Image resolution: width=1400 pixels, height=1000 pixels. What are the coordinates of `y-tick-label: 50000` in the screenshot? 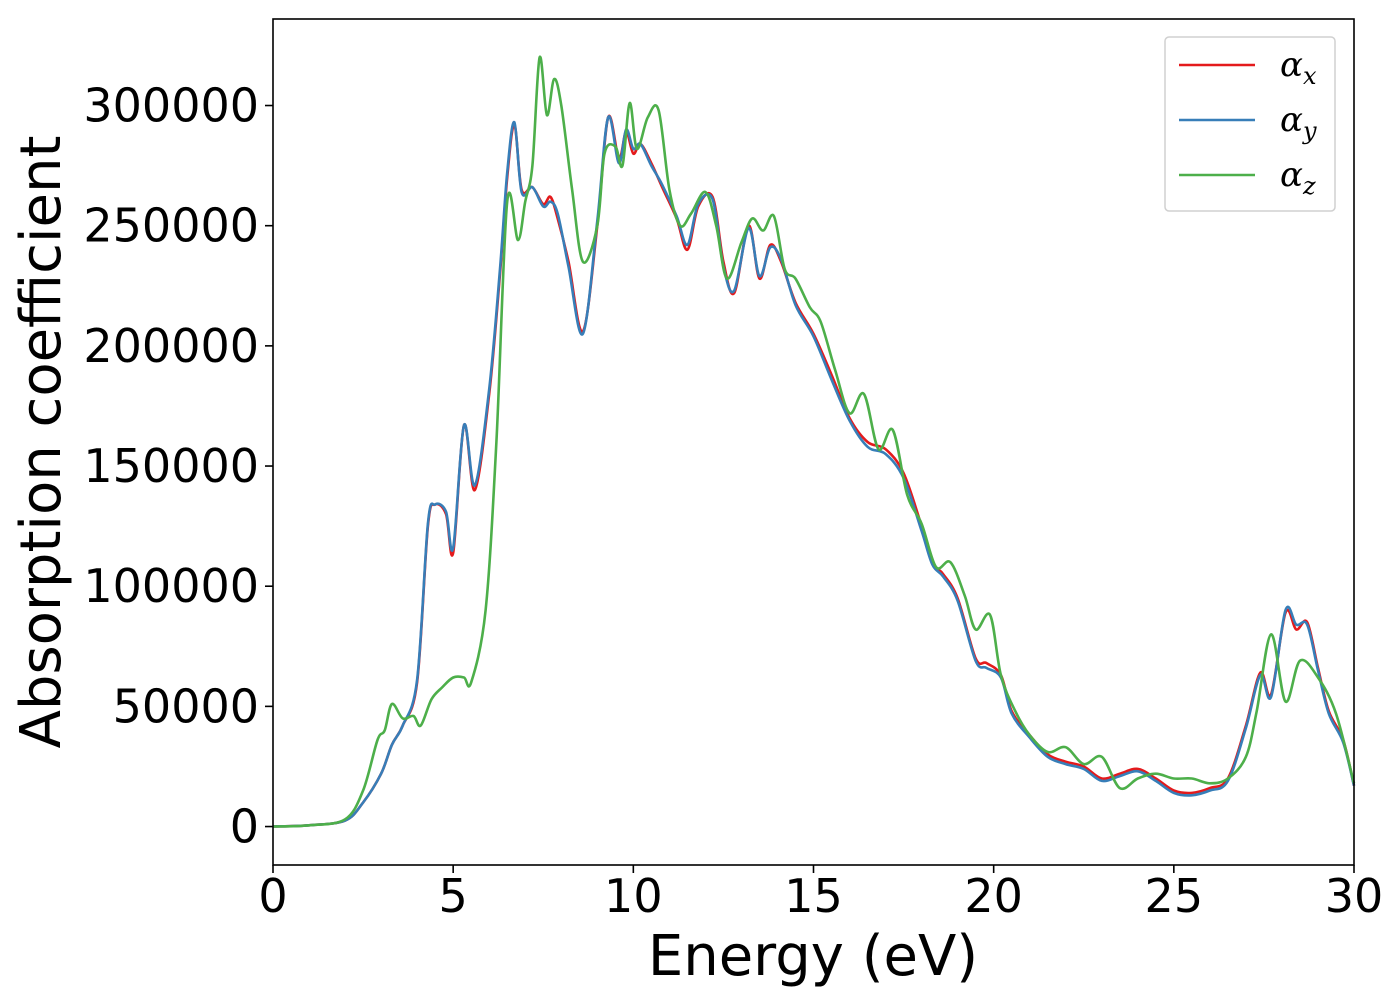 It's located at (186, 706).